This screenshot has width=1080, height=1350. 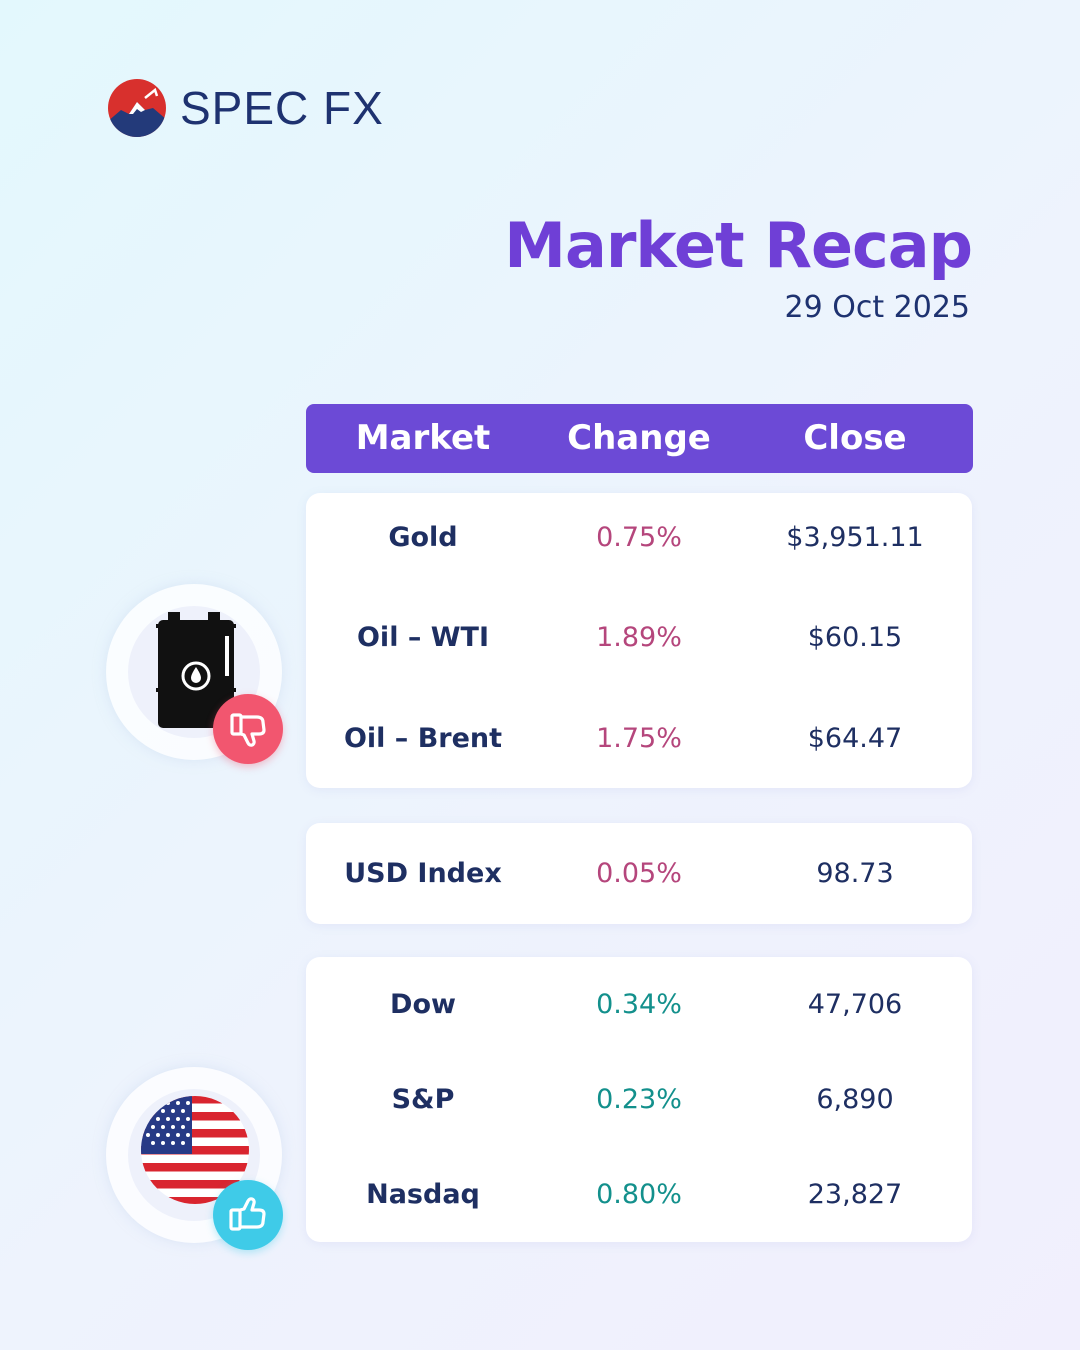 What do you see at coordinates (423, 1004) in the screenshot?
I see `market-name: Dow` at bounding box center [423, 1004].